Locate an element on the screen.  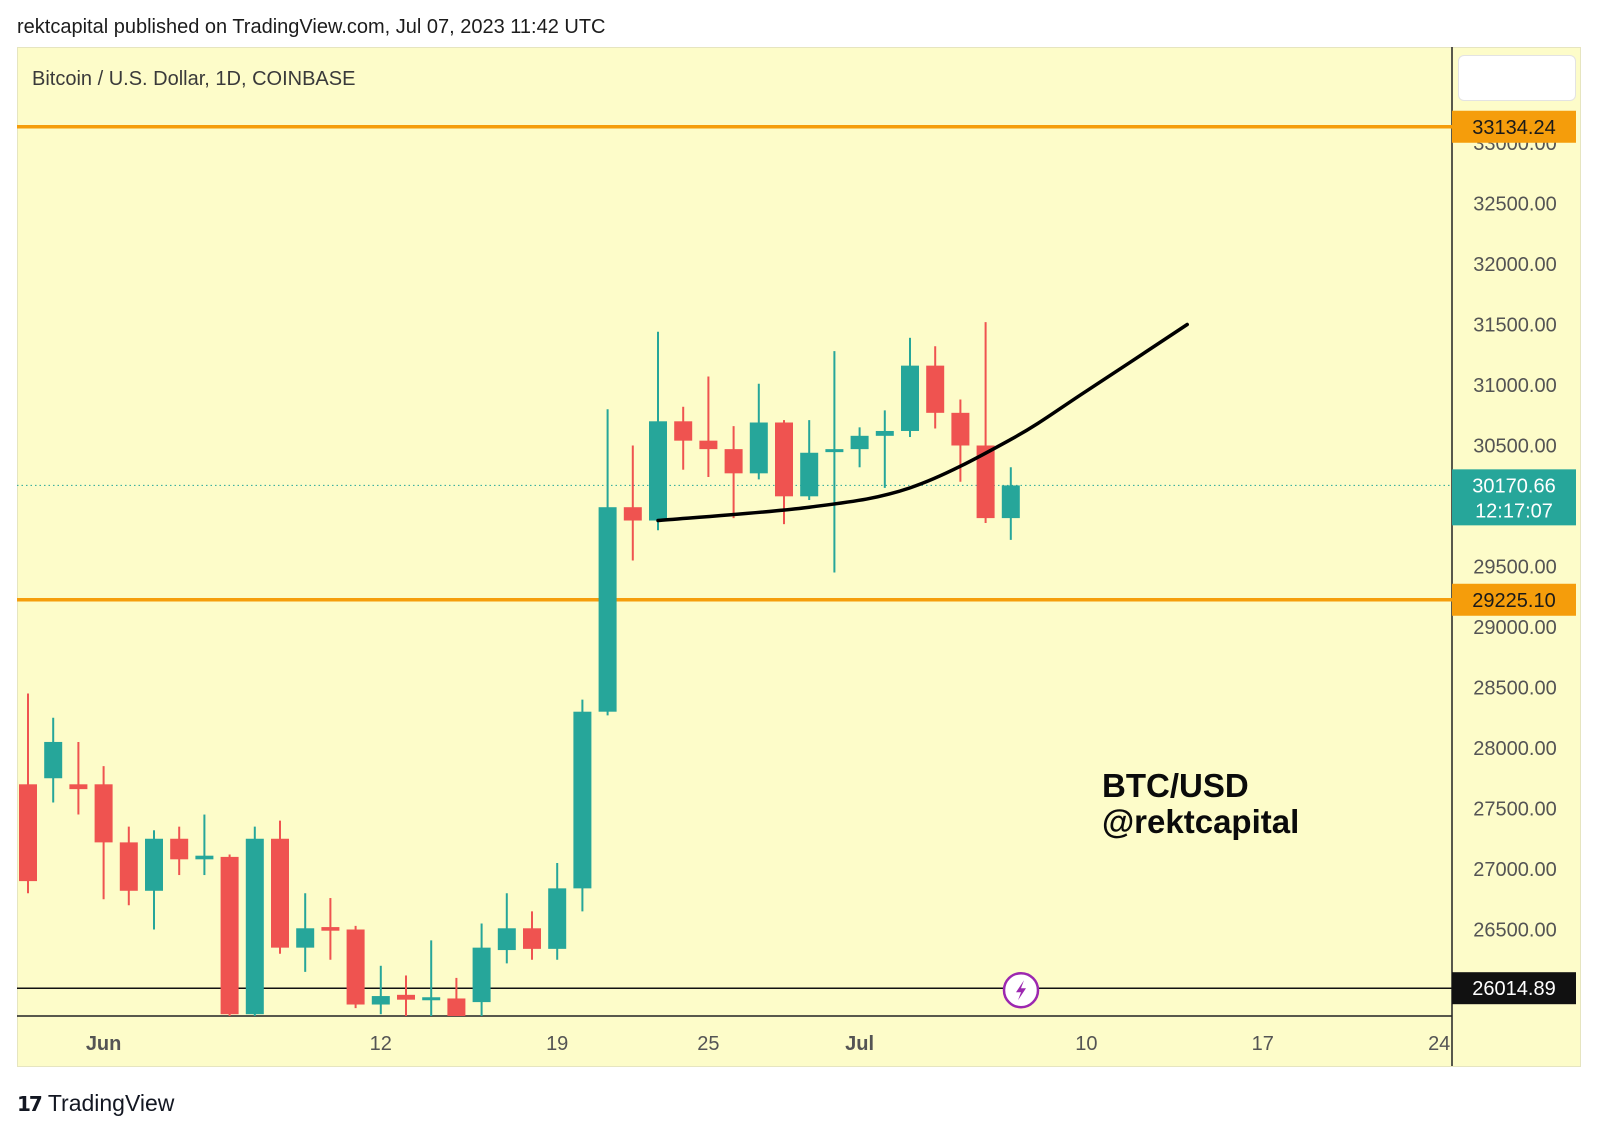
annotation-line-1: BTC/USD is located at coordinates (1175, 785).